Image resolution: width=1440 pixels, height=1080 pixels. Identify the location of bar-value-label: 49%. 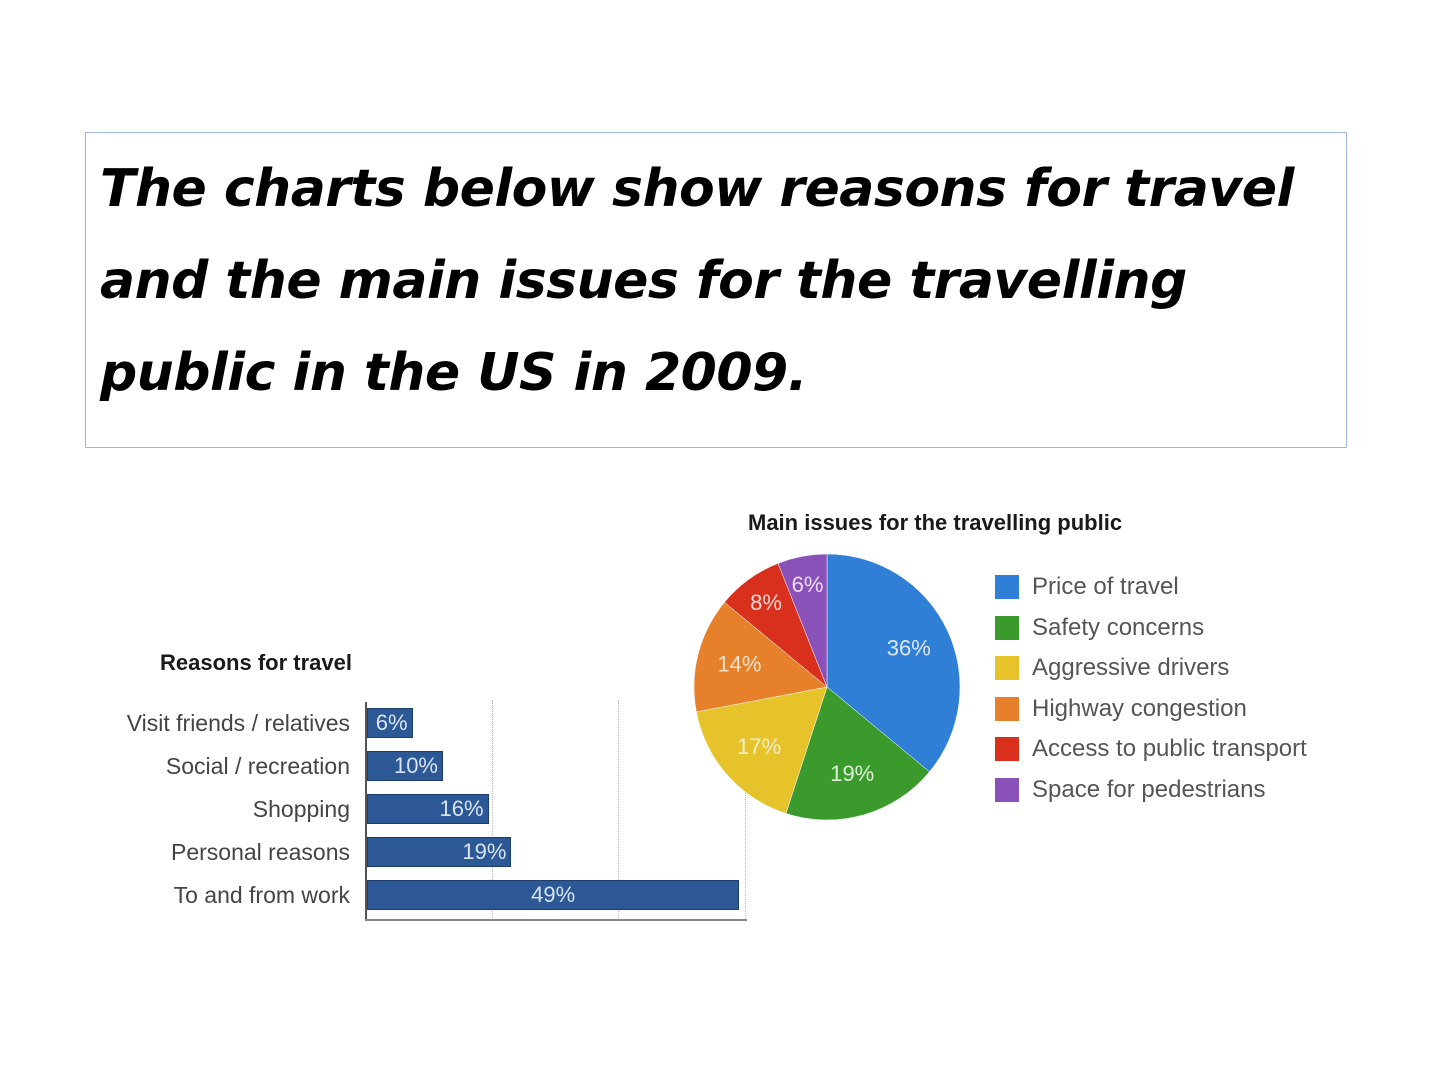
(553, 894).